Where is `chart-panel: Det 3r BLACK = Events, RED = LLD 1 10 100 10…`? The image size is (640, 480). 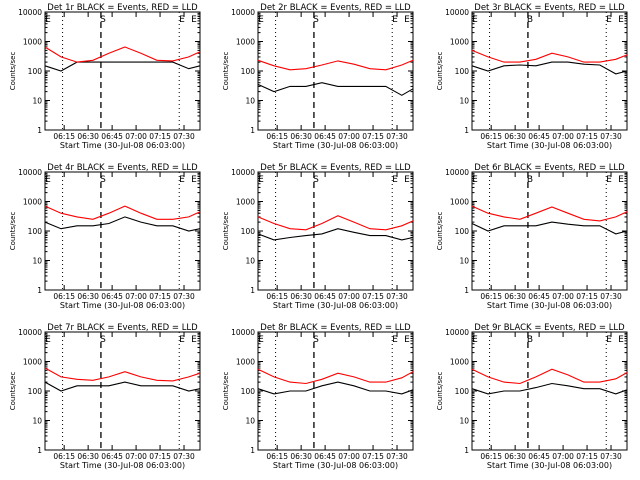 chart-panel: Det 3r BLACK = Events, RED = LLD 1 10 100 10… is located at coordinates (532, 76).